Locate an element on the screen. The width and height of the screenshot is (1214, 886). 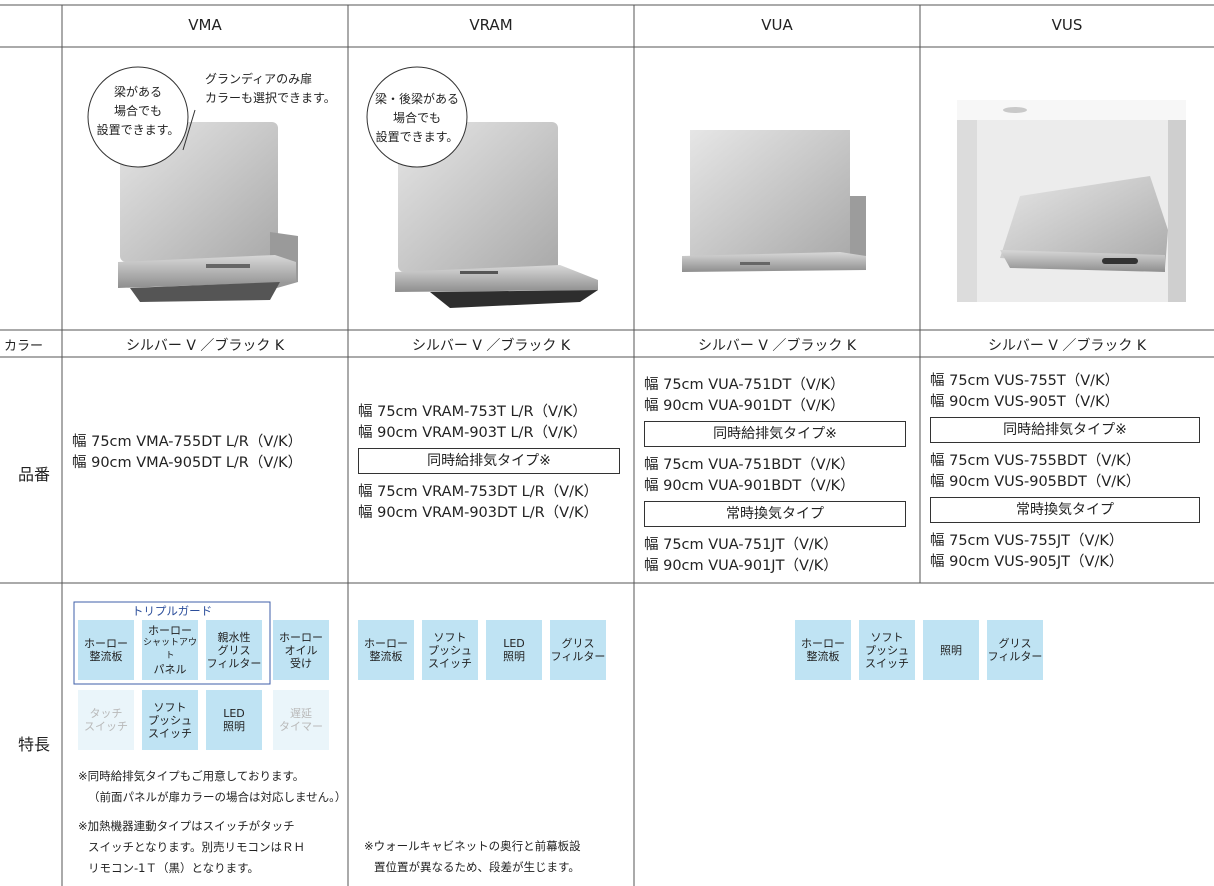
model-line: 幅 75cm VRAM-753T L/R（V/K） is located at coordinates (472, 412).